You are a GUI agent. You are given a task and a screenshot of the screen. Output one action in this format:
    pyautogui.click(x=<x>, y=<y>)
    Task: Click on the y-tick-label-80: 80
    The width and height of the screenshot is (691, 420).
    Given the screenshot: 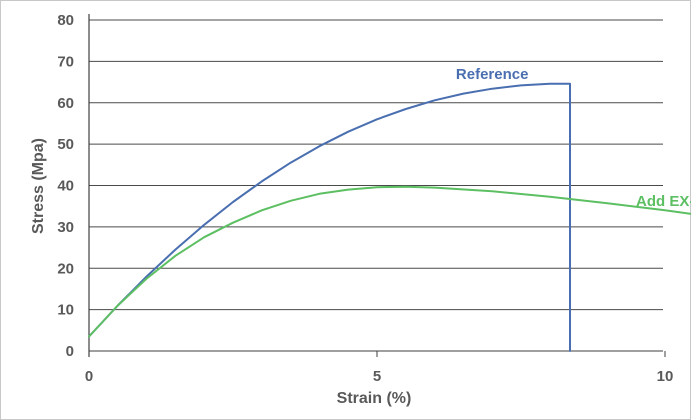 What is the action you would take?
    pyautogui.click(x=65, y=20)
    